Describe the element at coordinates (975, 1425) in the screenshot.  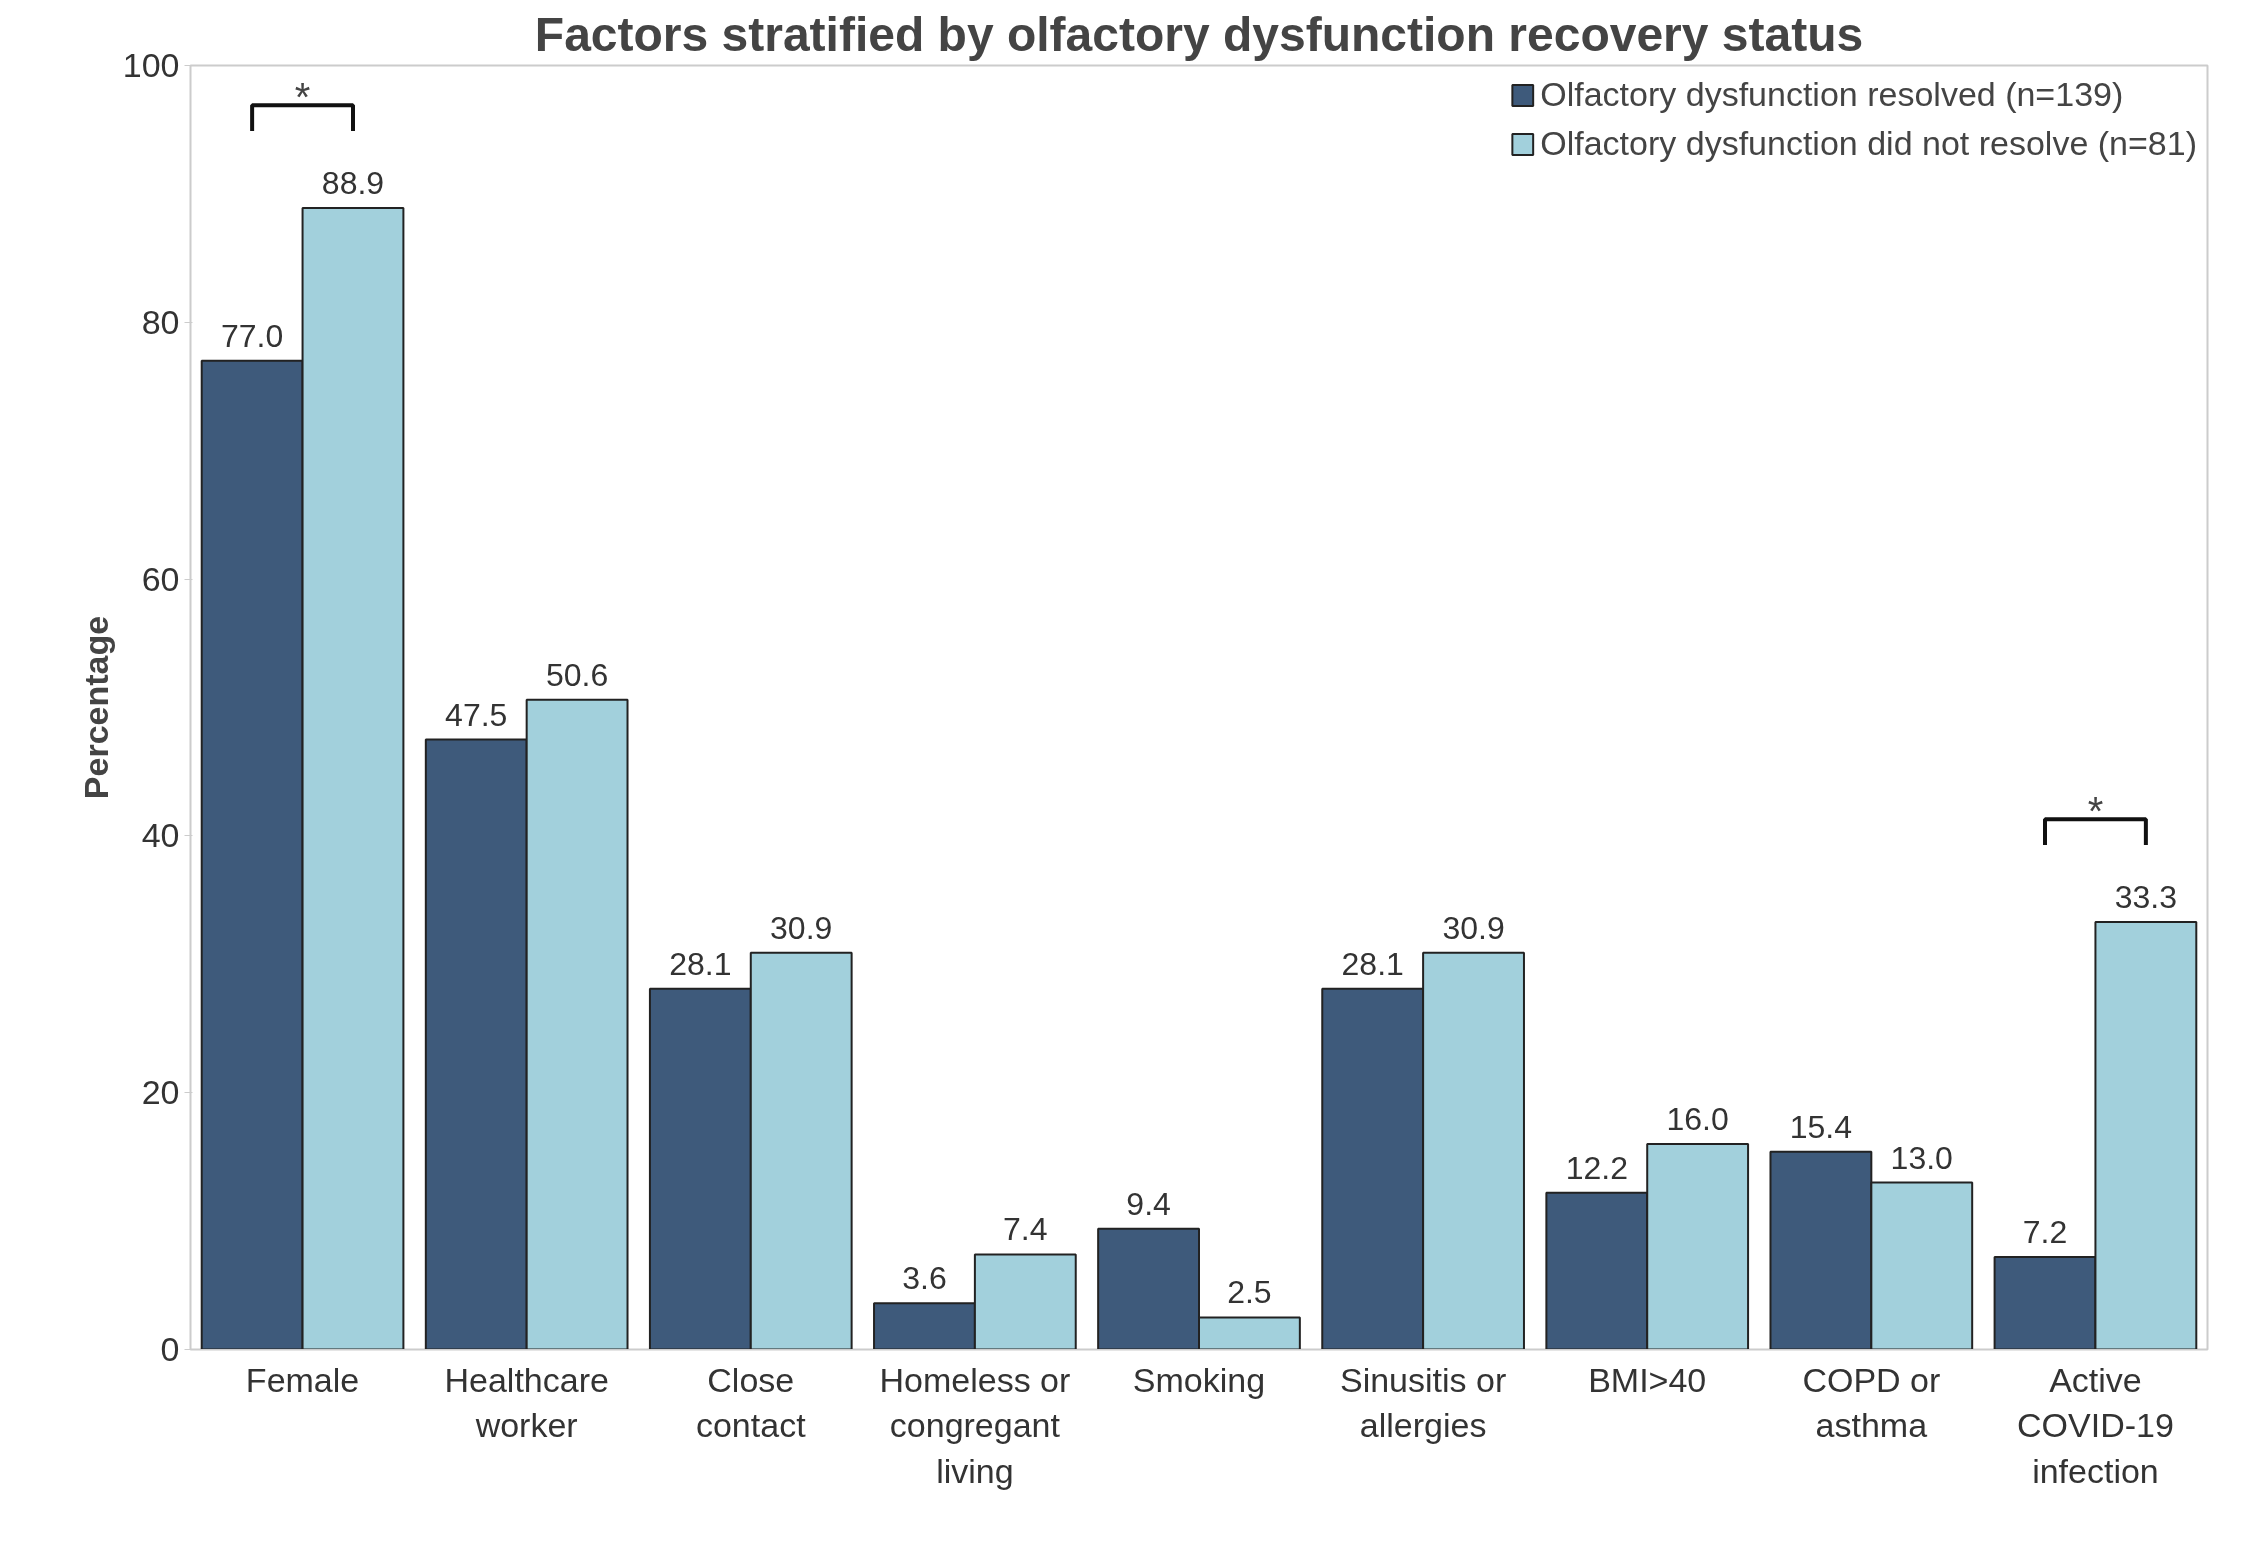
I see `x-tick-label: Homeless or congregant living` at that location.